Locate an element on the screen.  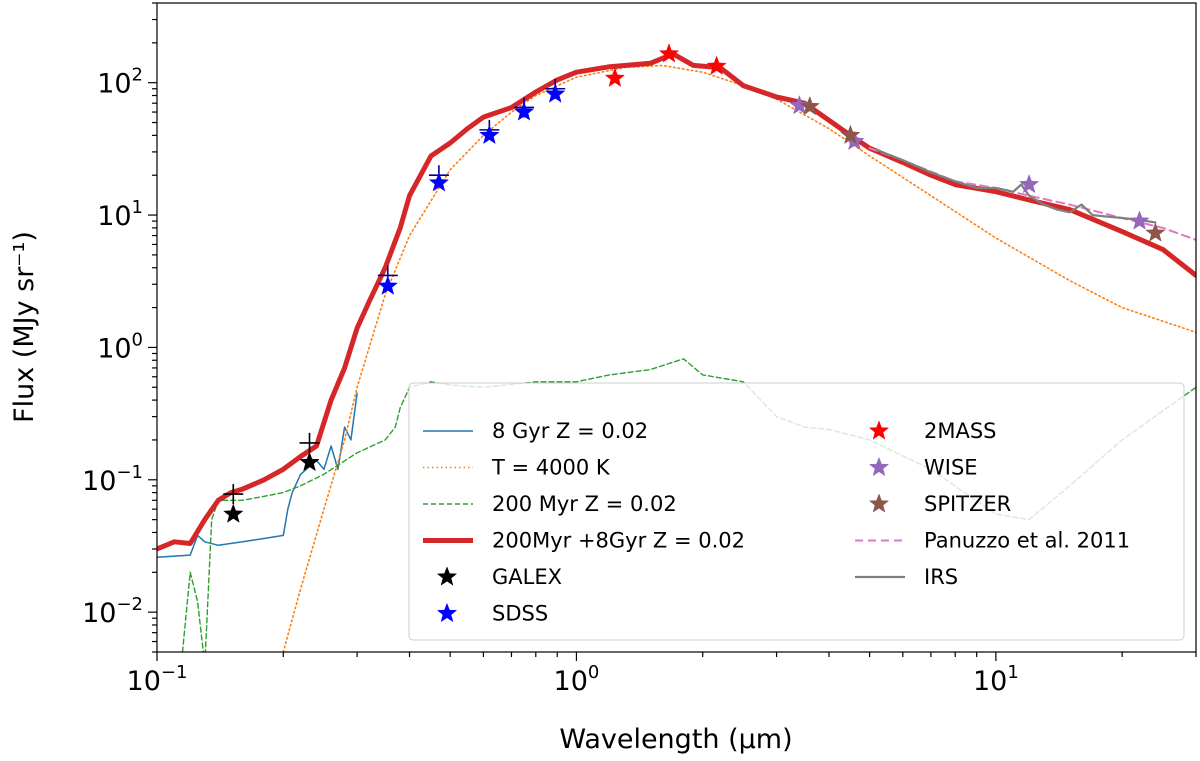
x-tick-label: 10⁻¹ is located at coordinates (157, 679).